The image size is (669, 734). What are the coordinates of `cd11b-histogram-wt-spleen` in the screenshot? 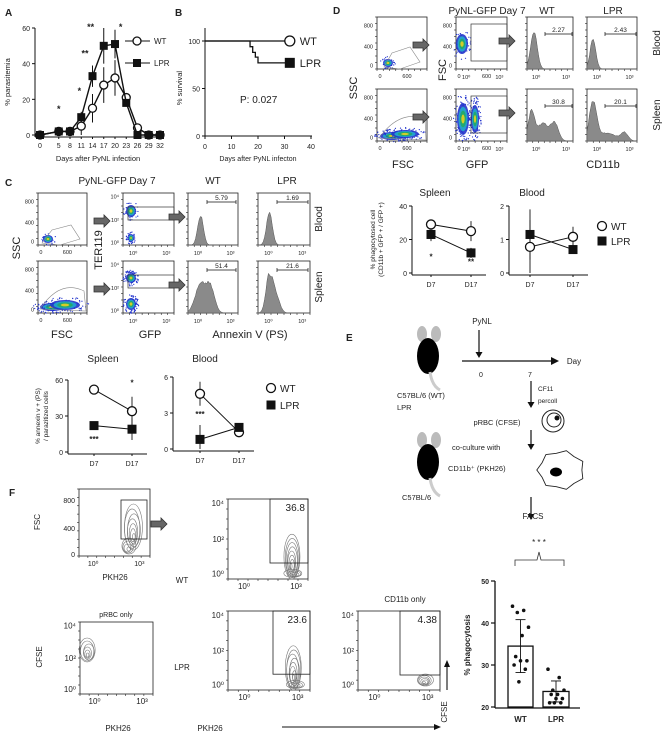 It's located at (549, 115).